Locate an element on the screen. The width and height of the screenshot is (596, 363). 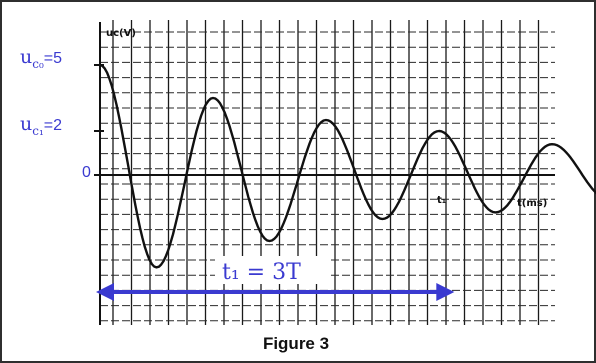
figure-caption: Figure 3 is located at coordinates (296, 343).